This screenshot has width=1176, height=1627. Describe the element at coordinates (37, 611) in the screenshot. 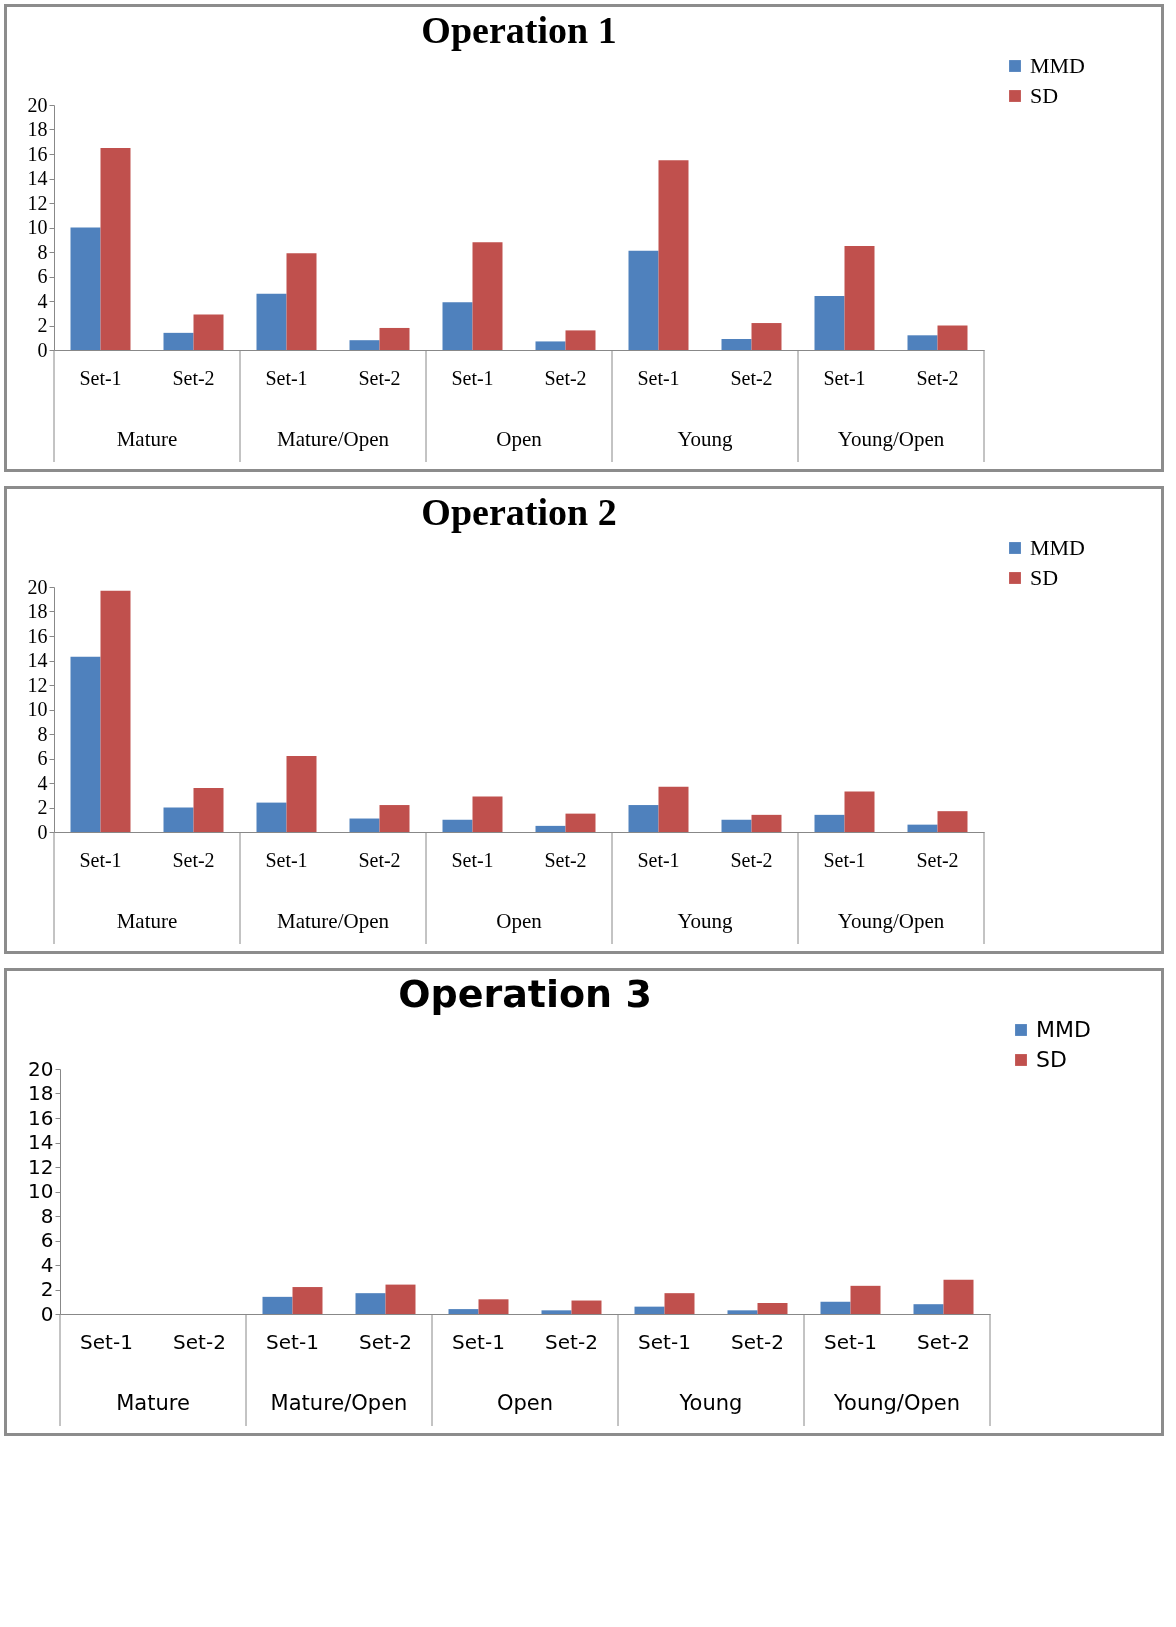

I see `y-tick-label: 18` at that location.